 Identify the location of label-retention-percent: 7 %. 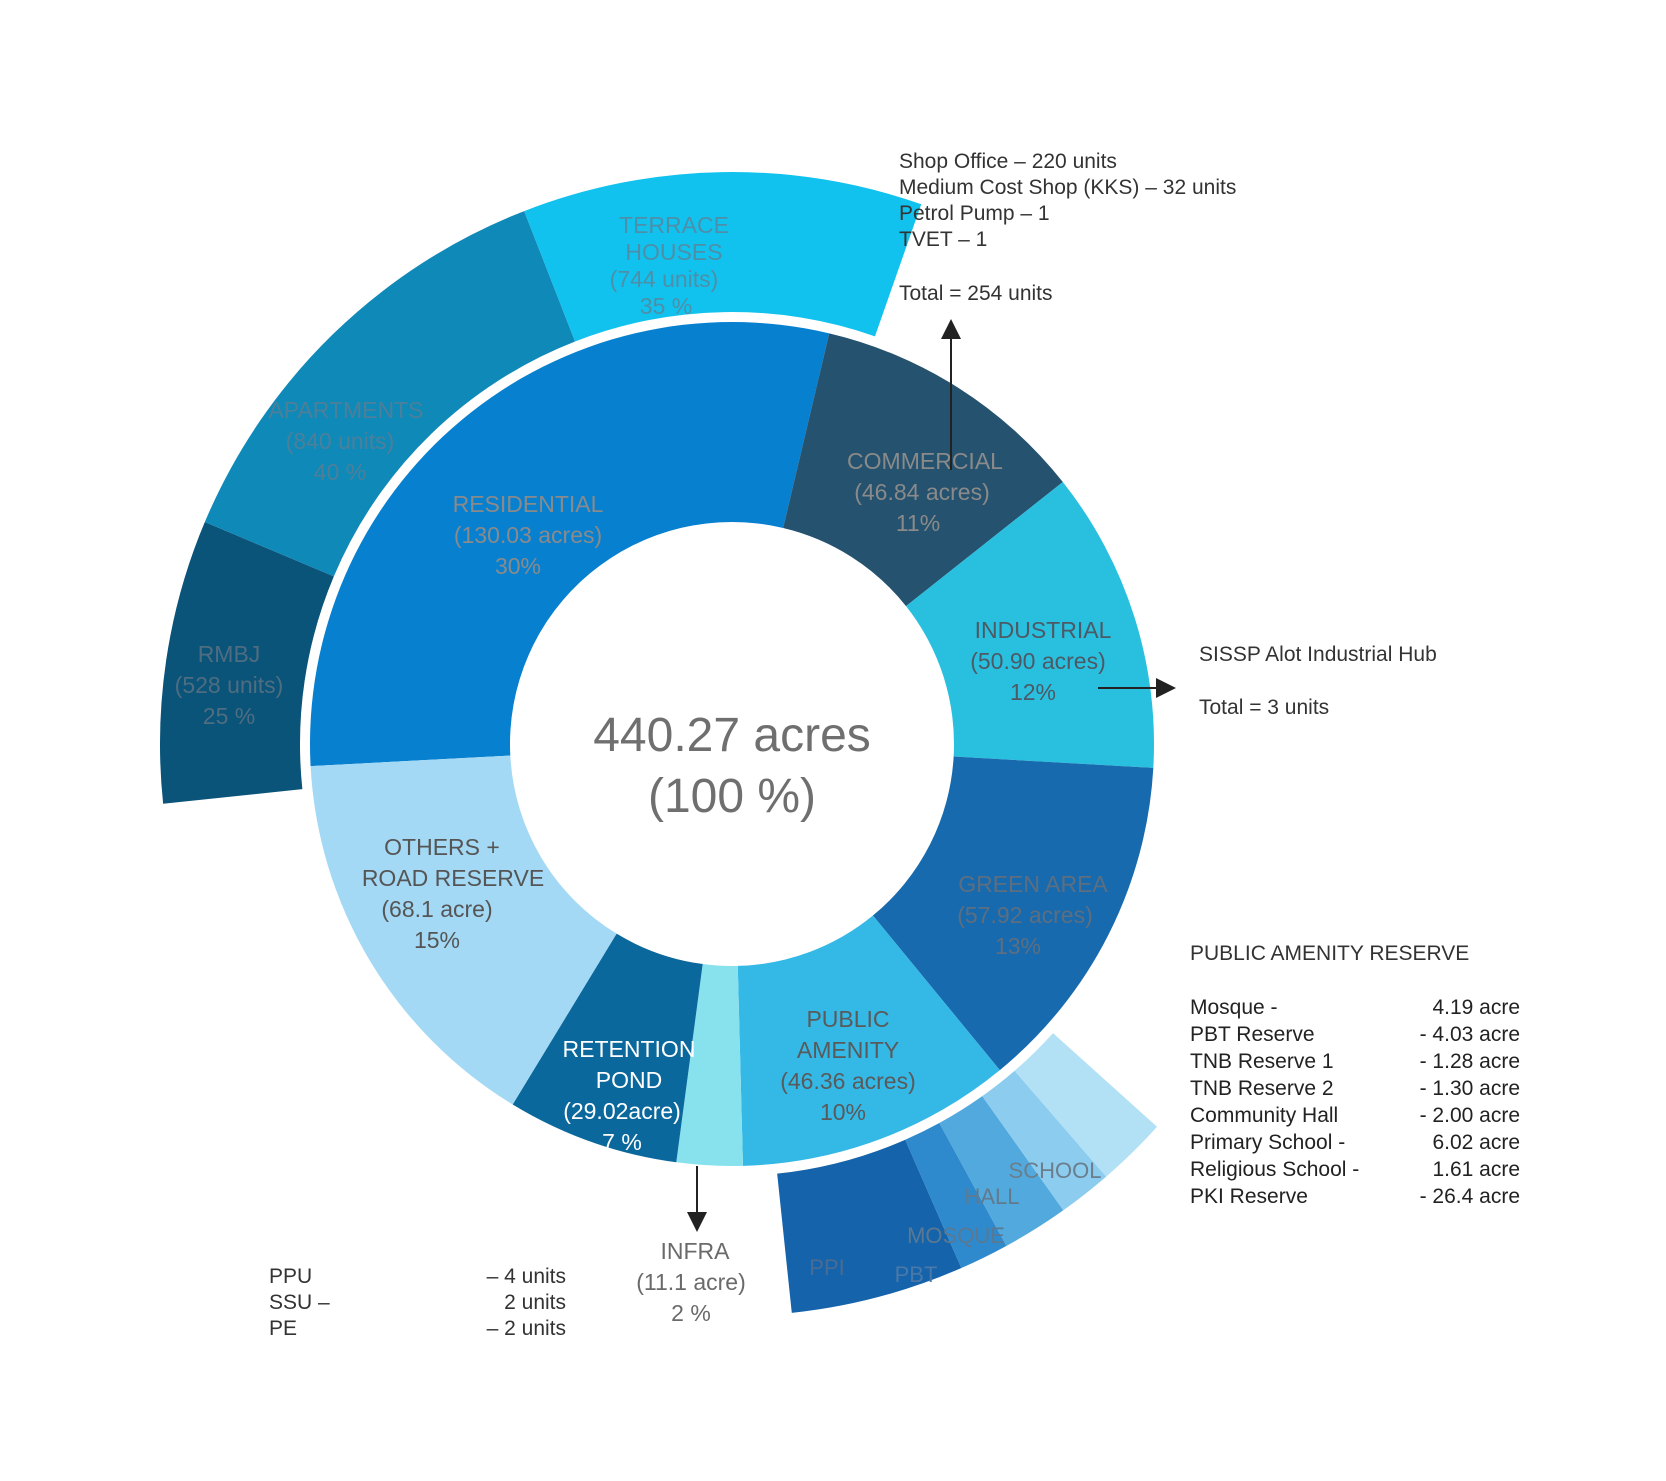
(622, 1142).